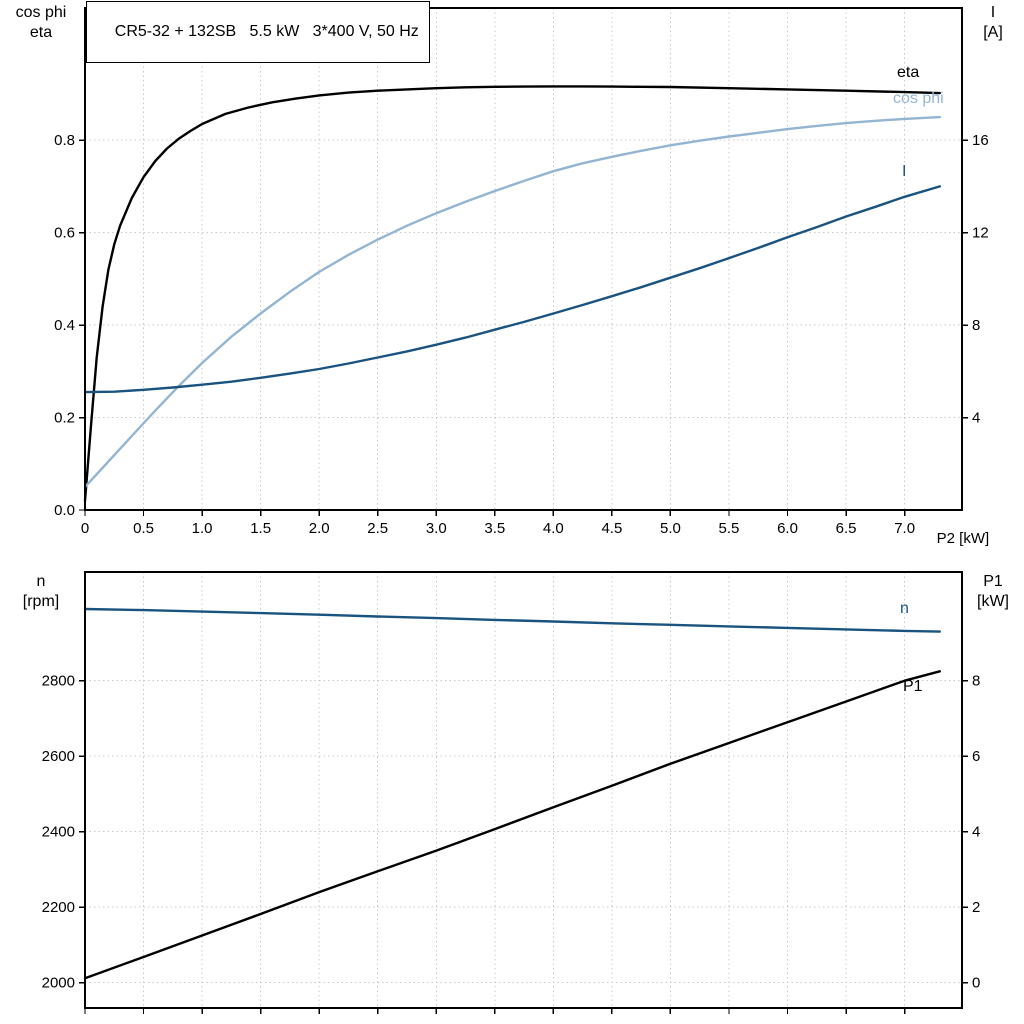  What do you see at coordinates (553, 528) in the screenshot?
I see `x-tick-label: 4.0` at bounding box center [553, 528].